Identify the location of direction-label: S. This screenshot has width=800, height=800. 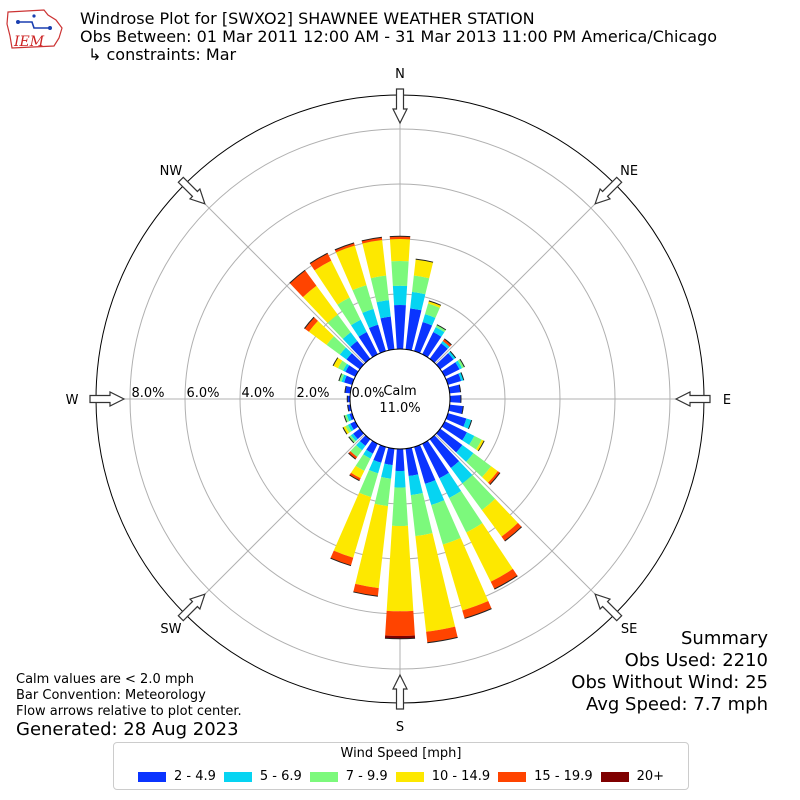
(400, 727).